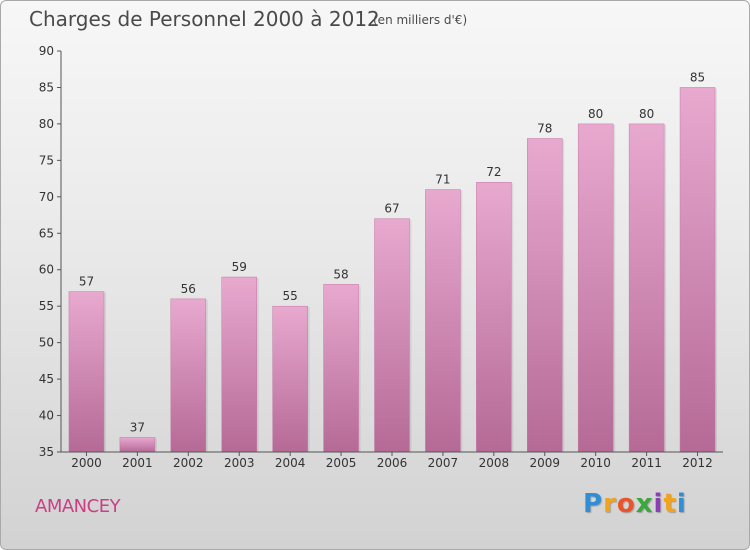 The width and height of the screenshot is (750, 550). What do you see at coordinates (443, 463) in the screenshot?
I see `x-tick-label: 2007` at bounding box center [443, 463].